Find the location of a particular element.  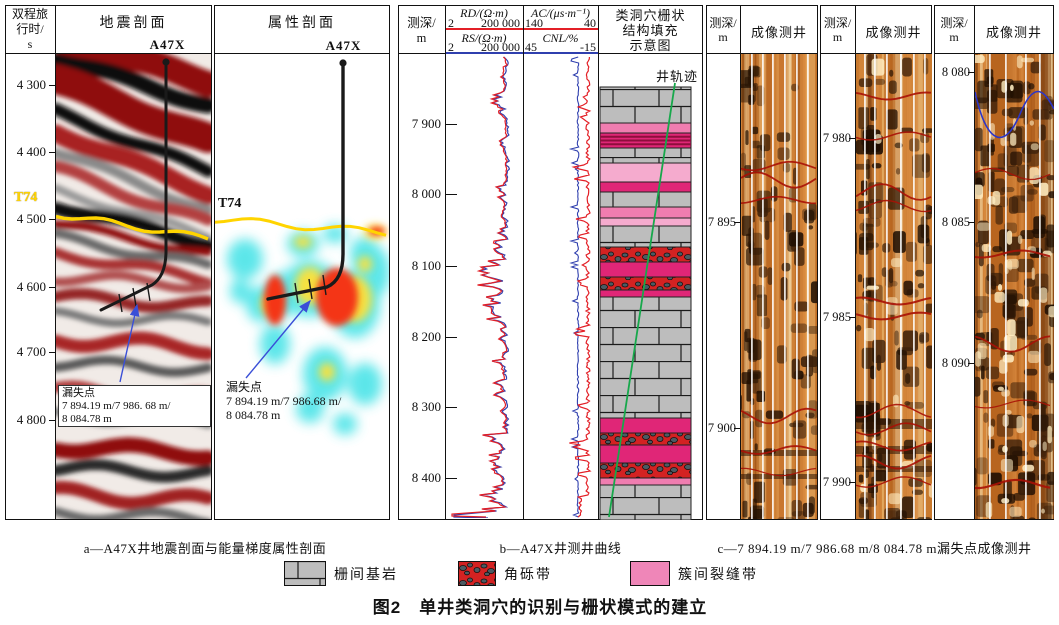

rs-max: 200 000 is located at coordinates (500, 47).